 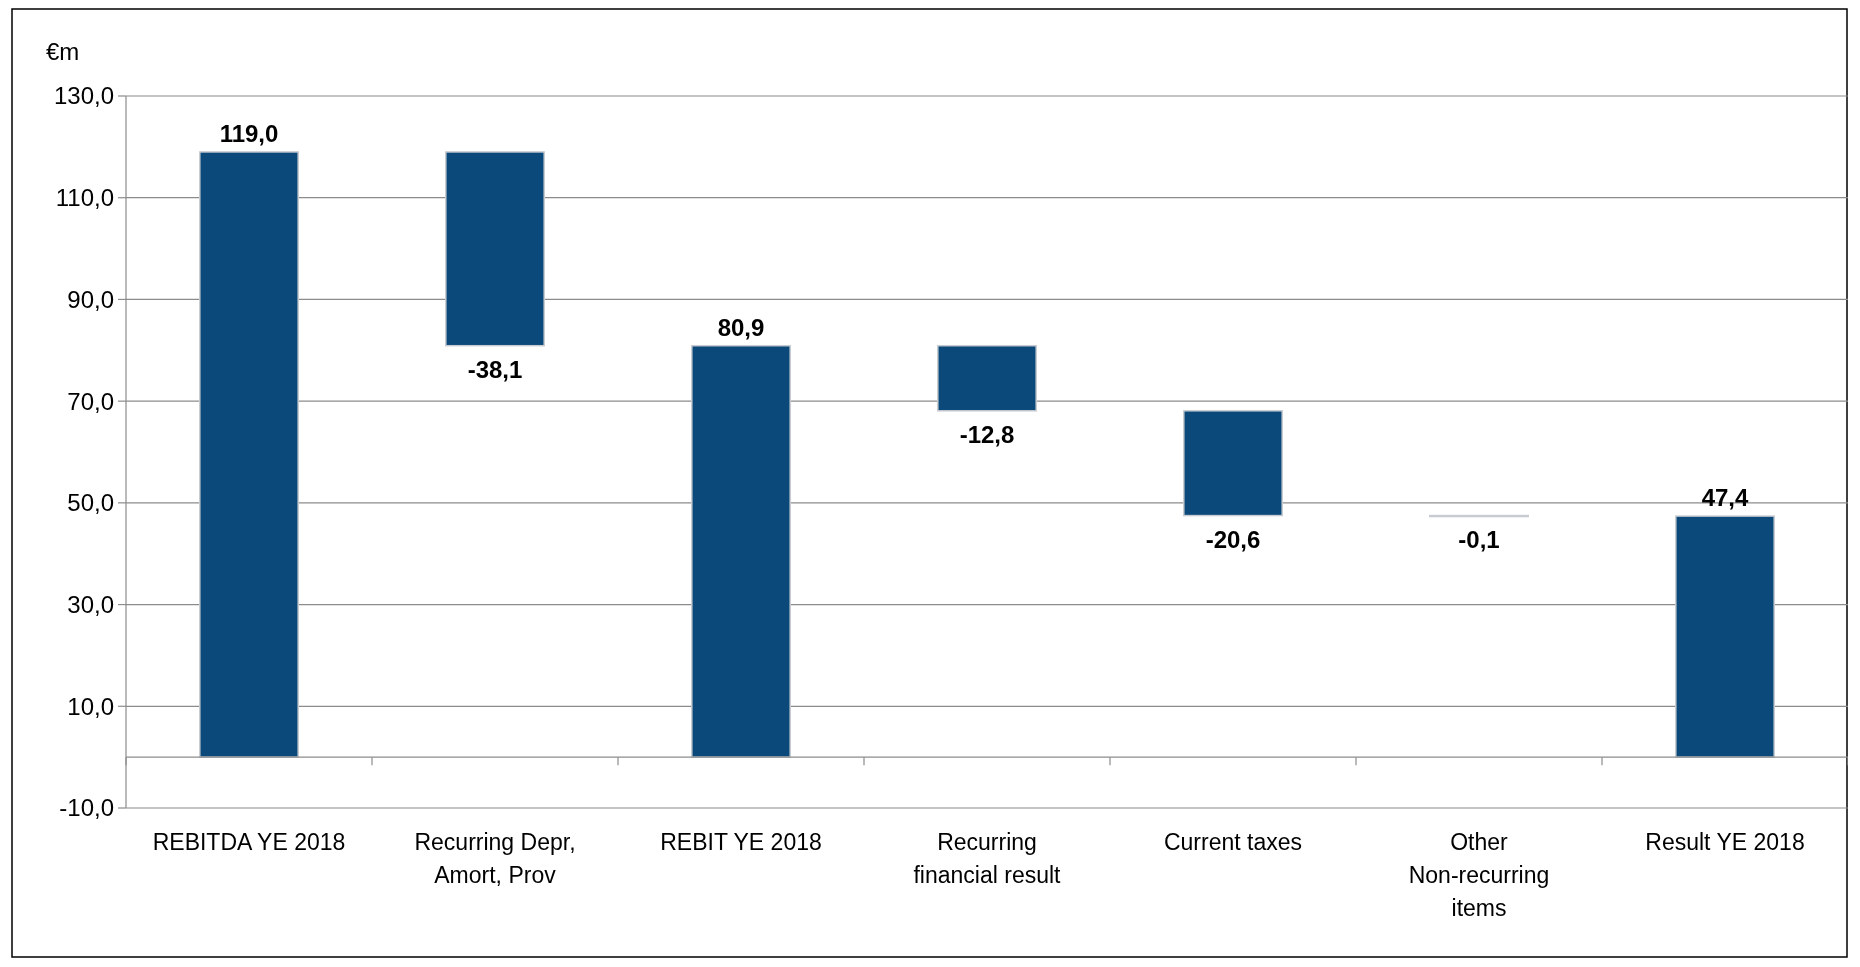 I want to click on x-tick-label: Other Non-recurring items, so click(x=1479, y=875).